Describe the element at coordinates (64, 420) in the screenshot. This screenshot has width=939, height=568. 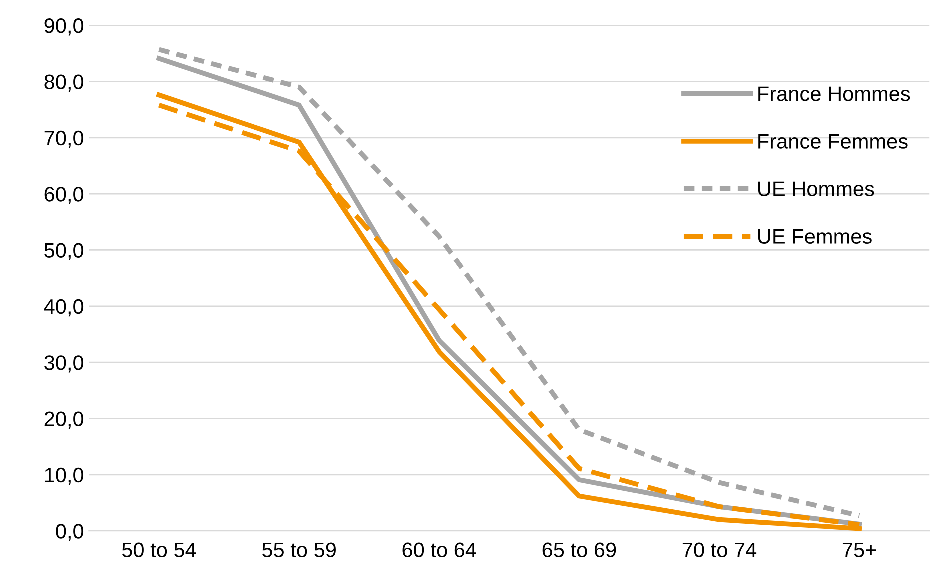
I see `y-tick-label: 20,0` at that location.